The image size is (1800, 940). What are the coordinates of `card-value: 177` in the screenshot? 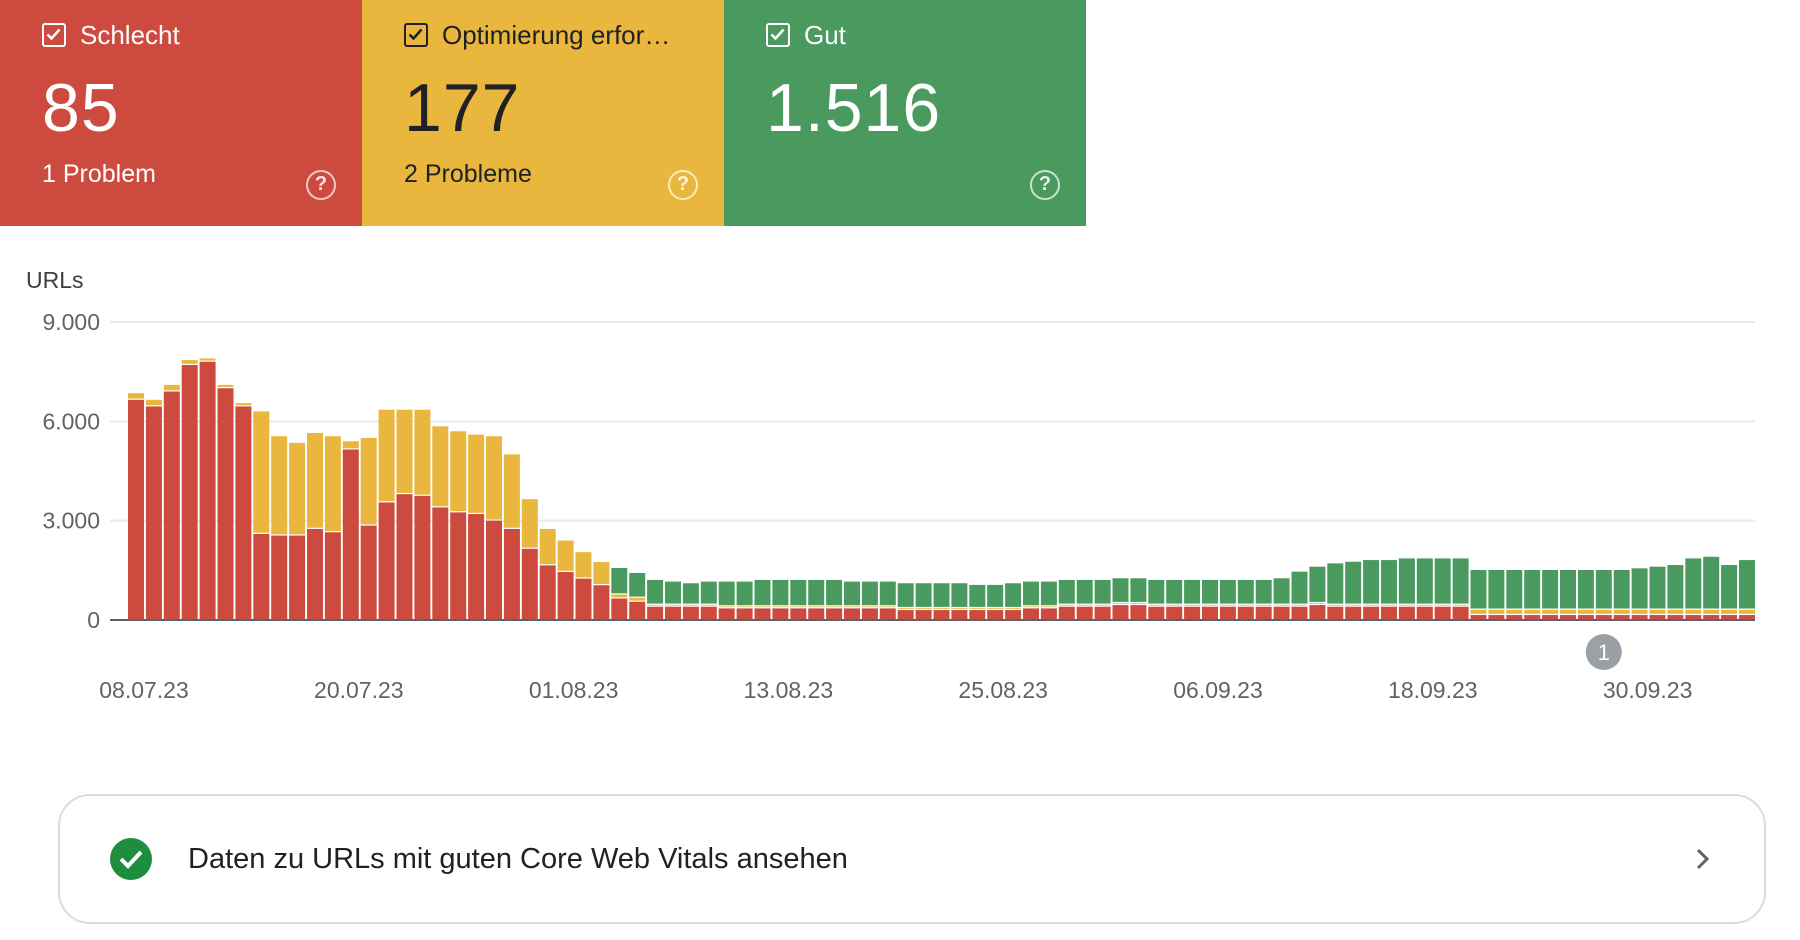 It's located at (462, 108).